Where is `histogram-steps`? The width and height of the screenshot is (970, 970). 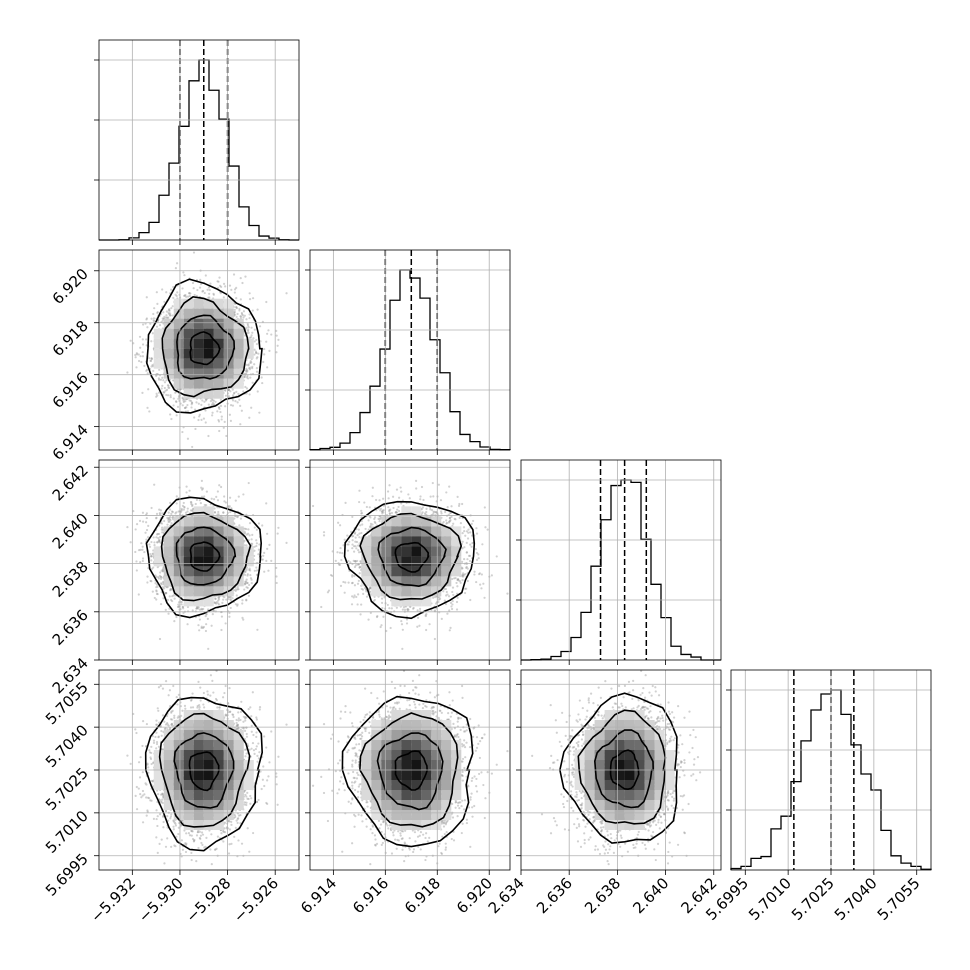 histogram-steps is located at coordinates (199, 150).